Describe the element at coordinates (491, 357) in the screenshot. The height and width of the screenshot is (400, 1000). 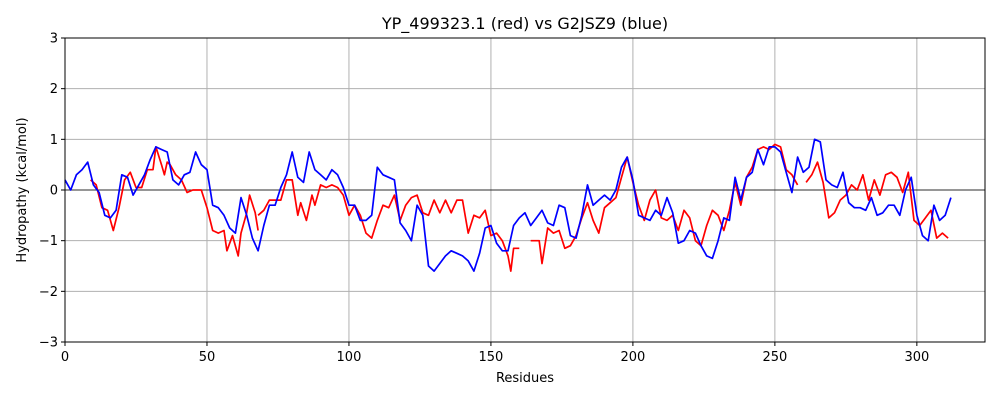
I see `x-tick-label: 150` at that location.